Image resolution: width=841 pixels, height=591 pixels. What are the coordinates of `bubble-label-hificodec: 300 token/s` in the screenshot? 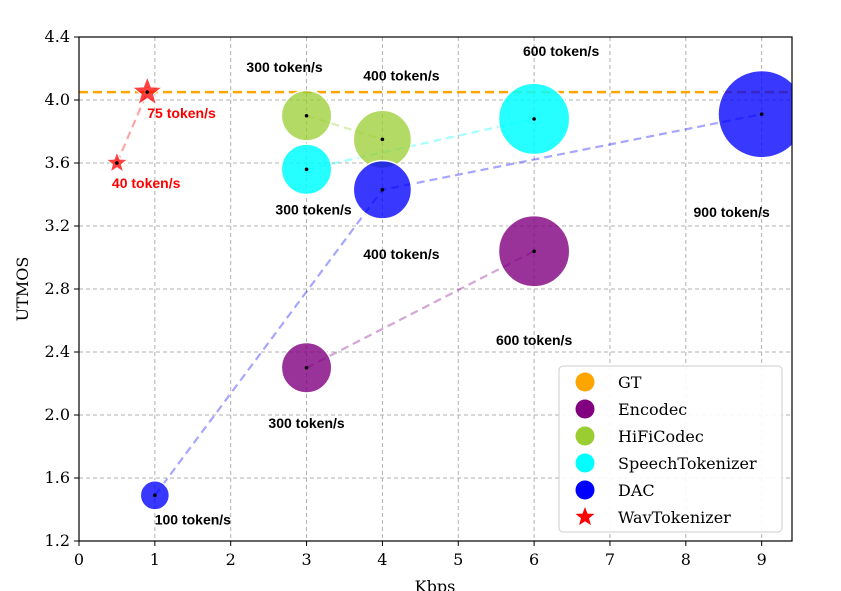 It's located at (284, 67).